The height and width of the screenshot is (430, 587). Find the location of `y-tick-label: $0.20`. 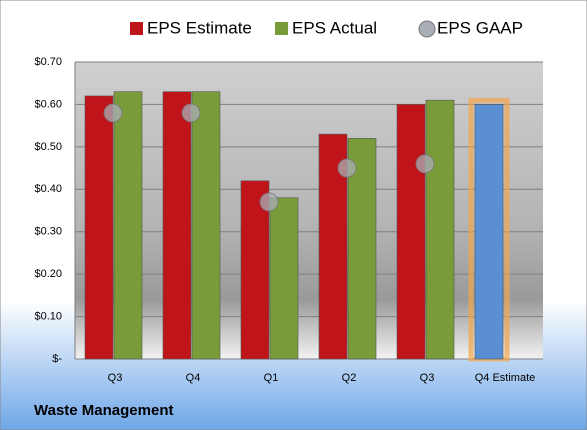

y-tick-label: $0.20 is located at coordinates (48, 274).